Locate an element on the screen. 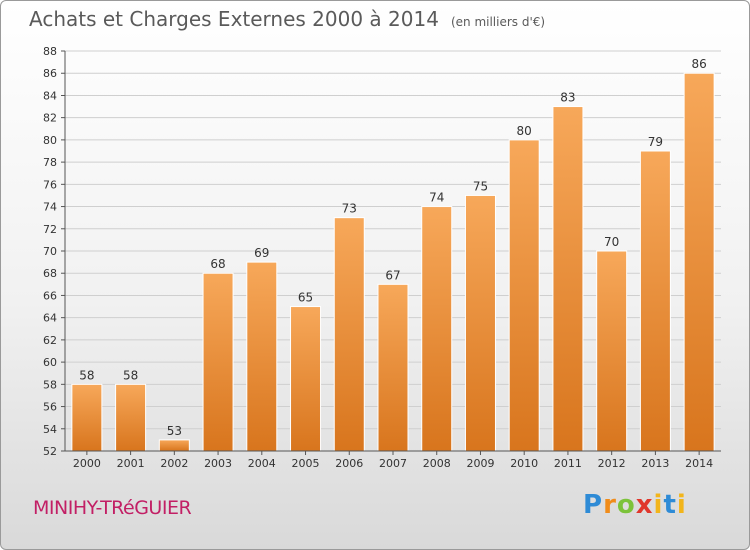  chart-unit: (en milliers d'€) is located at coordinates (498, 22).